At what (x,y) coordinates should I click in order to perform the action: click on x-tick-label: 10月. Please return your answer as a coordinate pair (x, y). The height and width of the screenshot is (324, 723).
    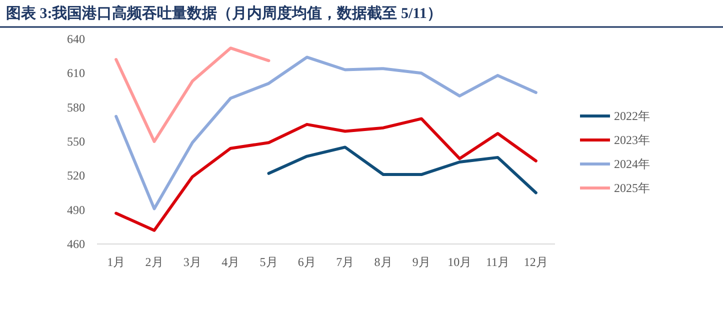
    Looking at the image, I should click on (460, 262).